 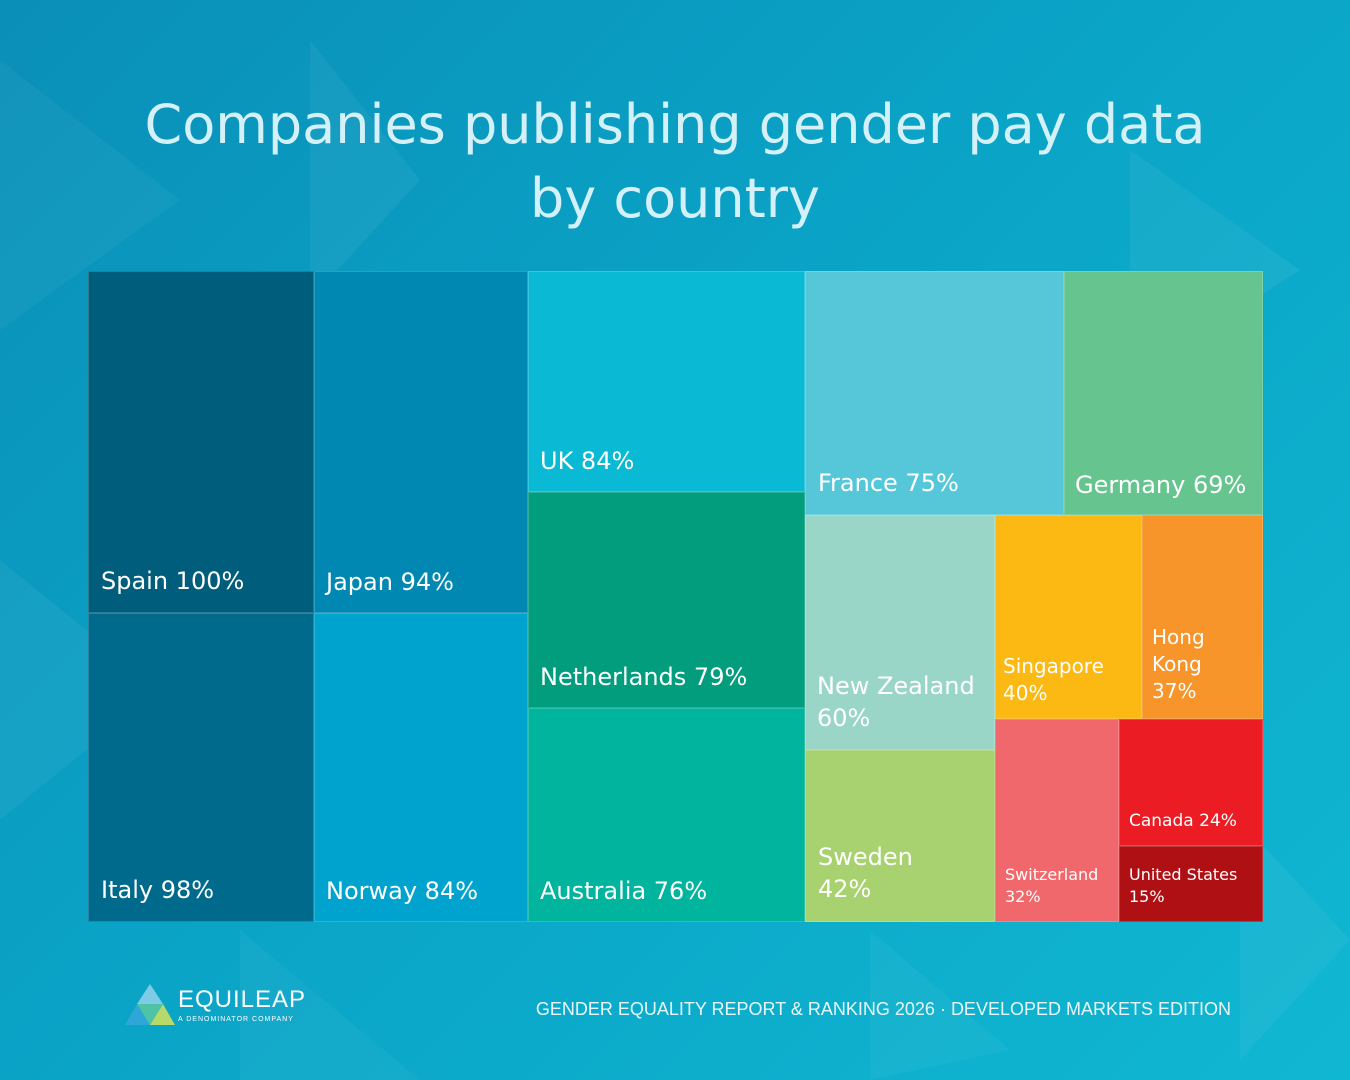 I want to click on treemap-label-line: Netherlands 79%, so click(x=644, y=677).